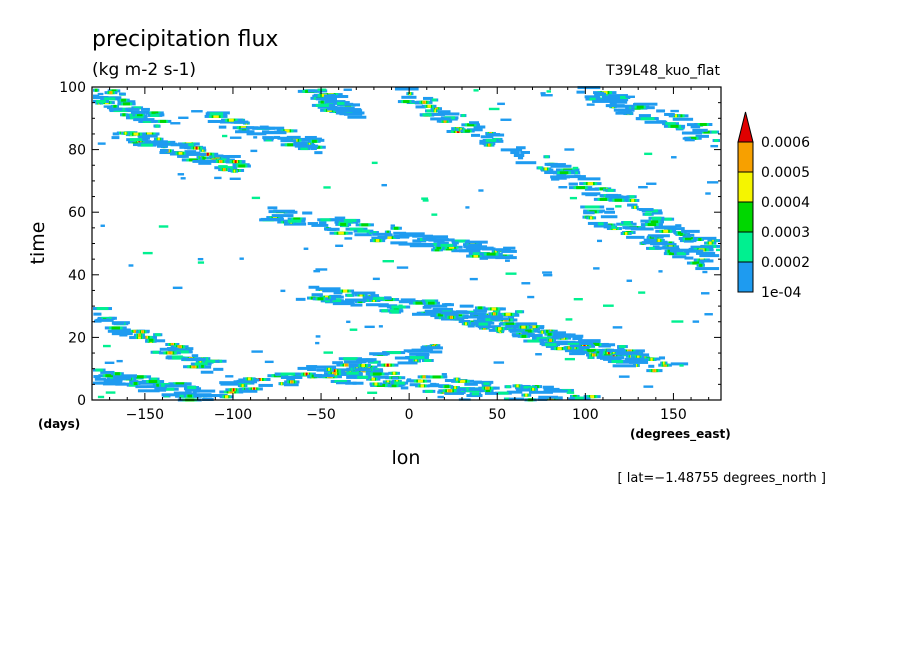 This screenshot has width=904, height=654. What do you see at coordinates (77, 338) in the screenshot?
I see `y-tick-label: 20` at bounding box center [77, 338].